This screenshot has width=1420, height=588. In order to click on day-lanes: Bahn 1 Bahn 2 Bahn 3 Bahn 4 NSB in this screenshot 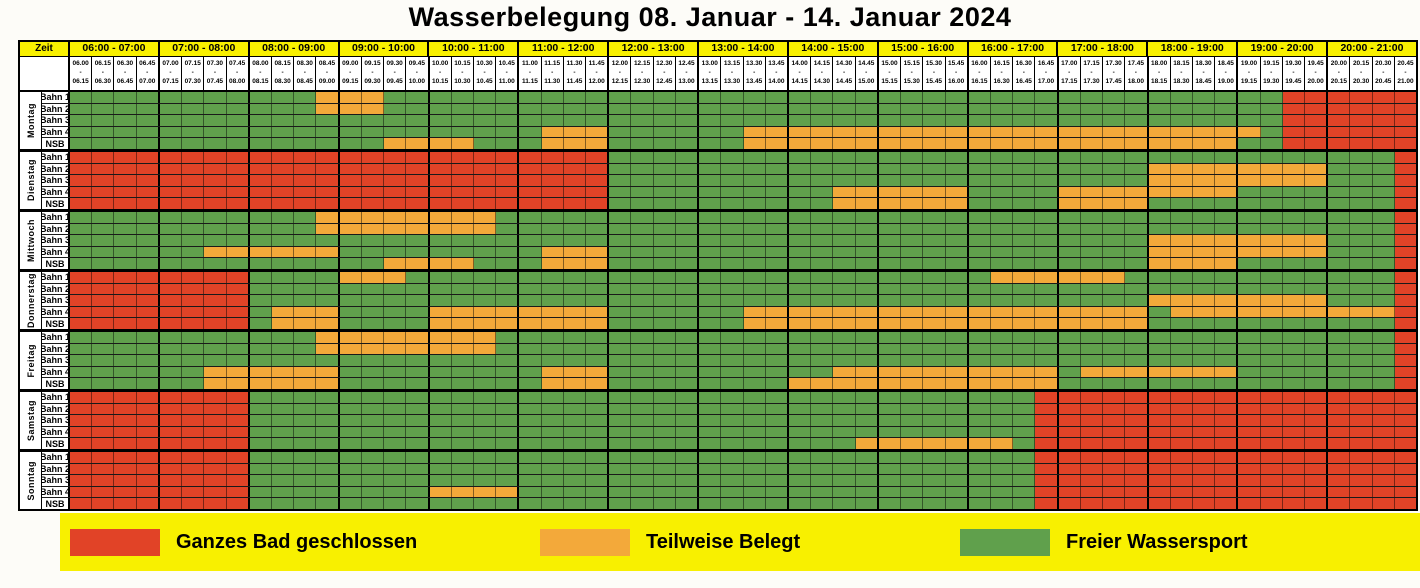, I will do `click(729, 300)`.